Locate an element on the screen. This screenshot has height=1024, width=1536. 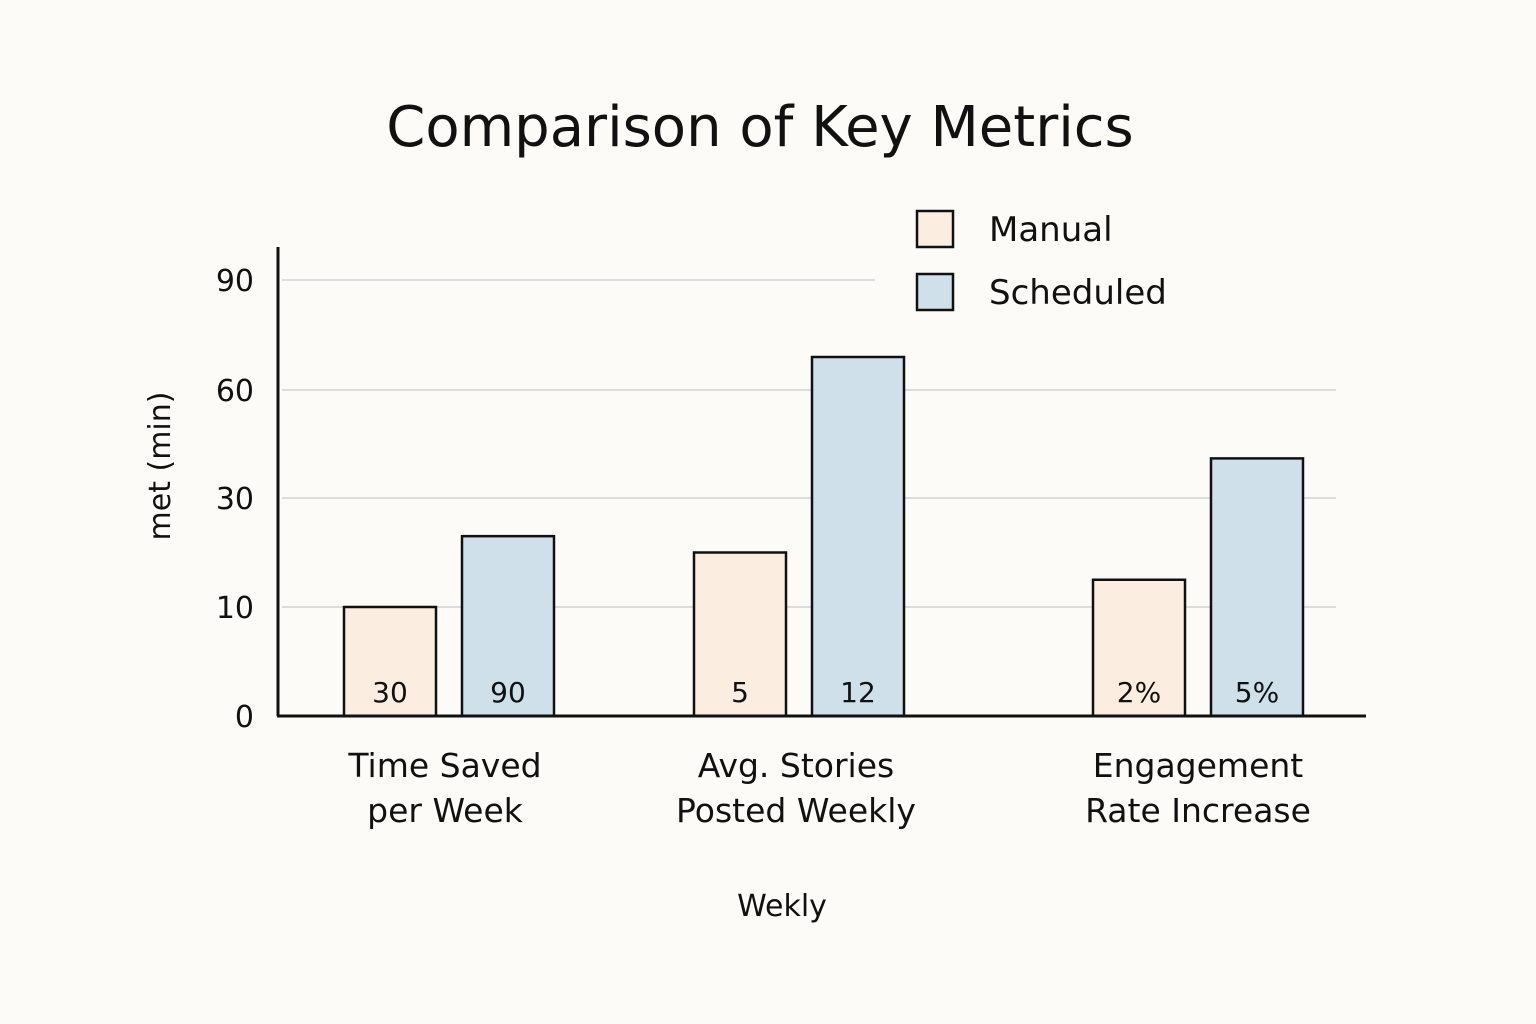
data-label: 5% is located at coordinates (1257, 692).